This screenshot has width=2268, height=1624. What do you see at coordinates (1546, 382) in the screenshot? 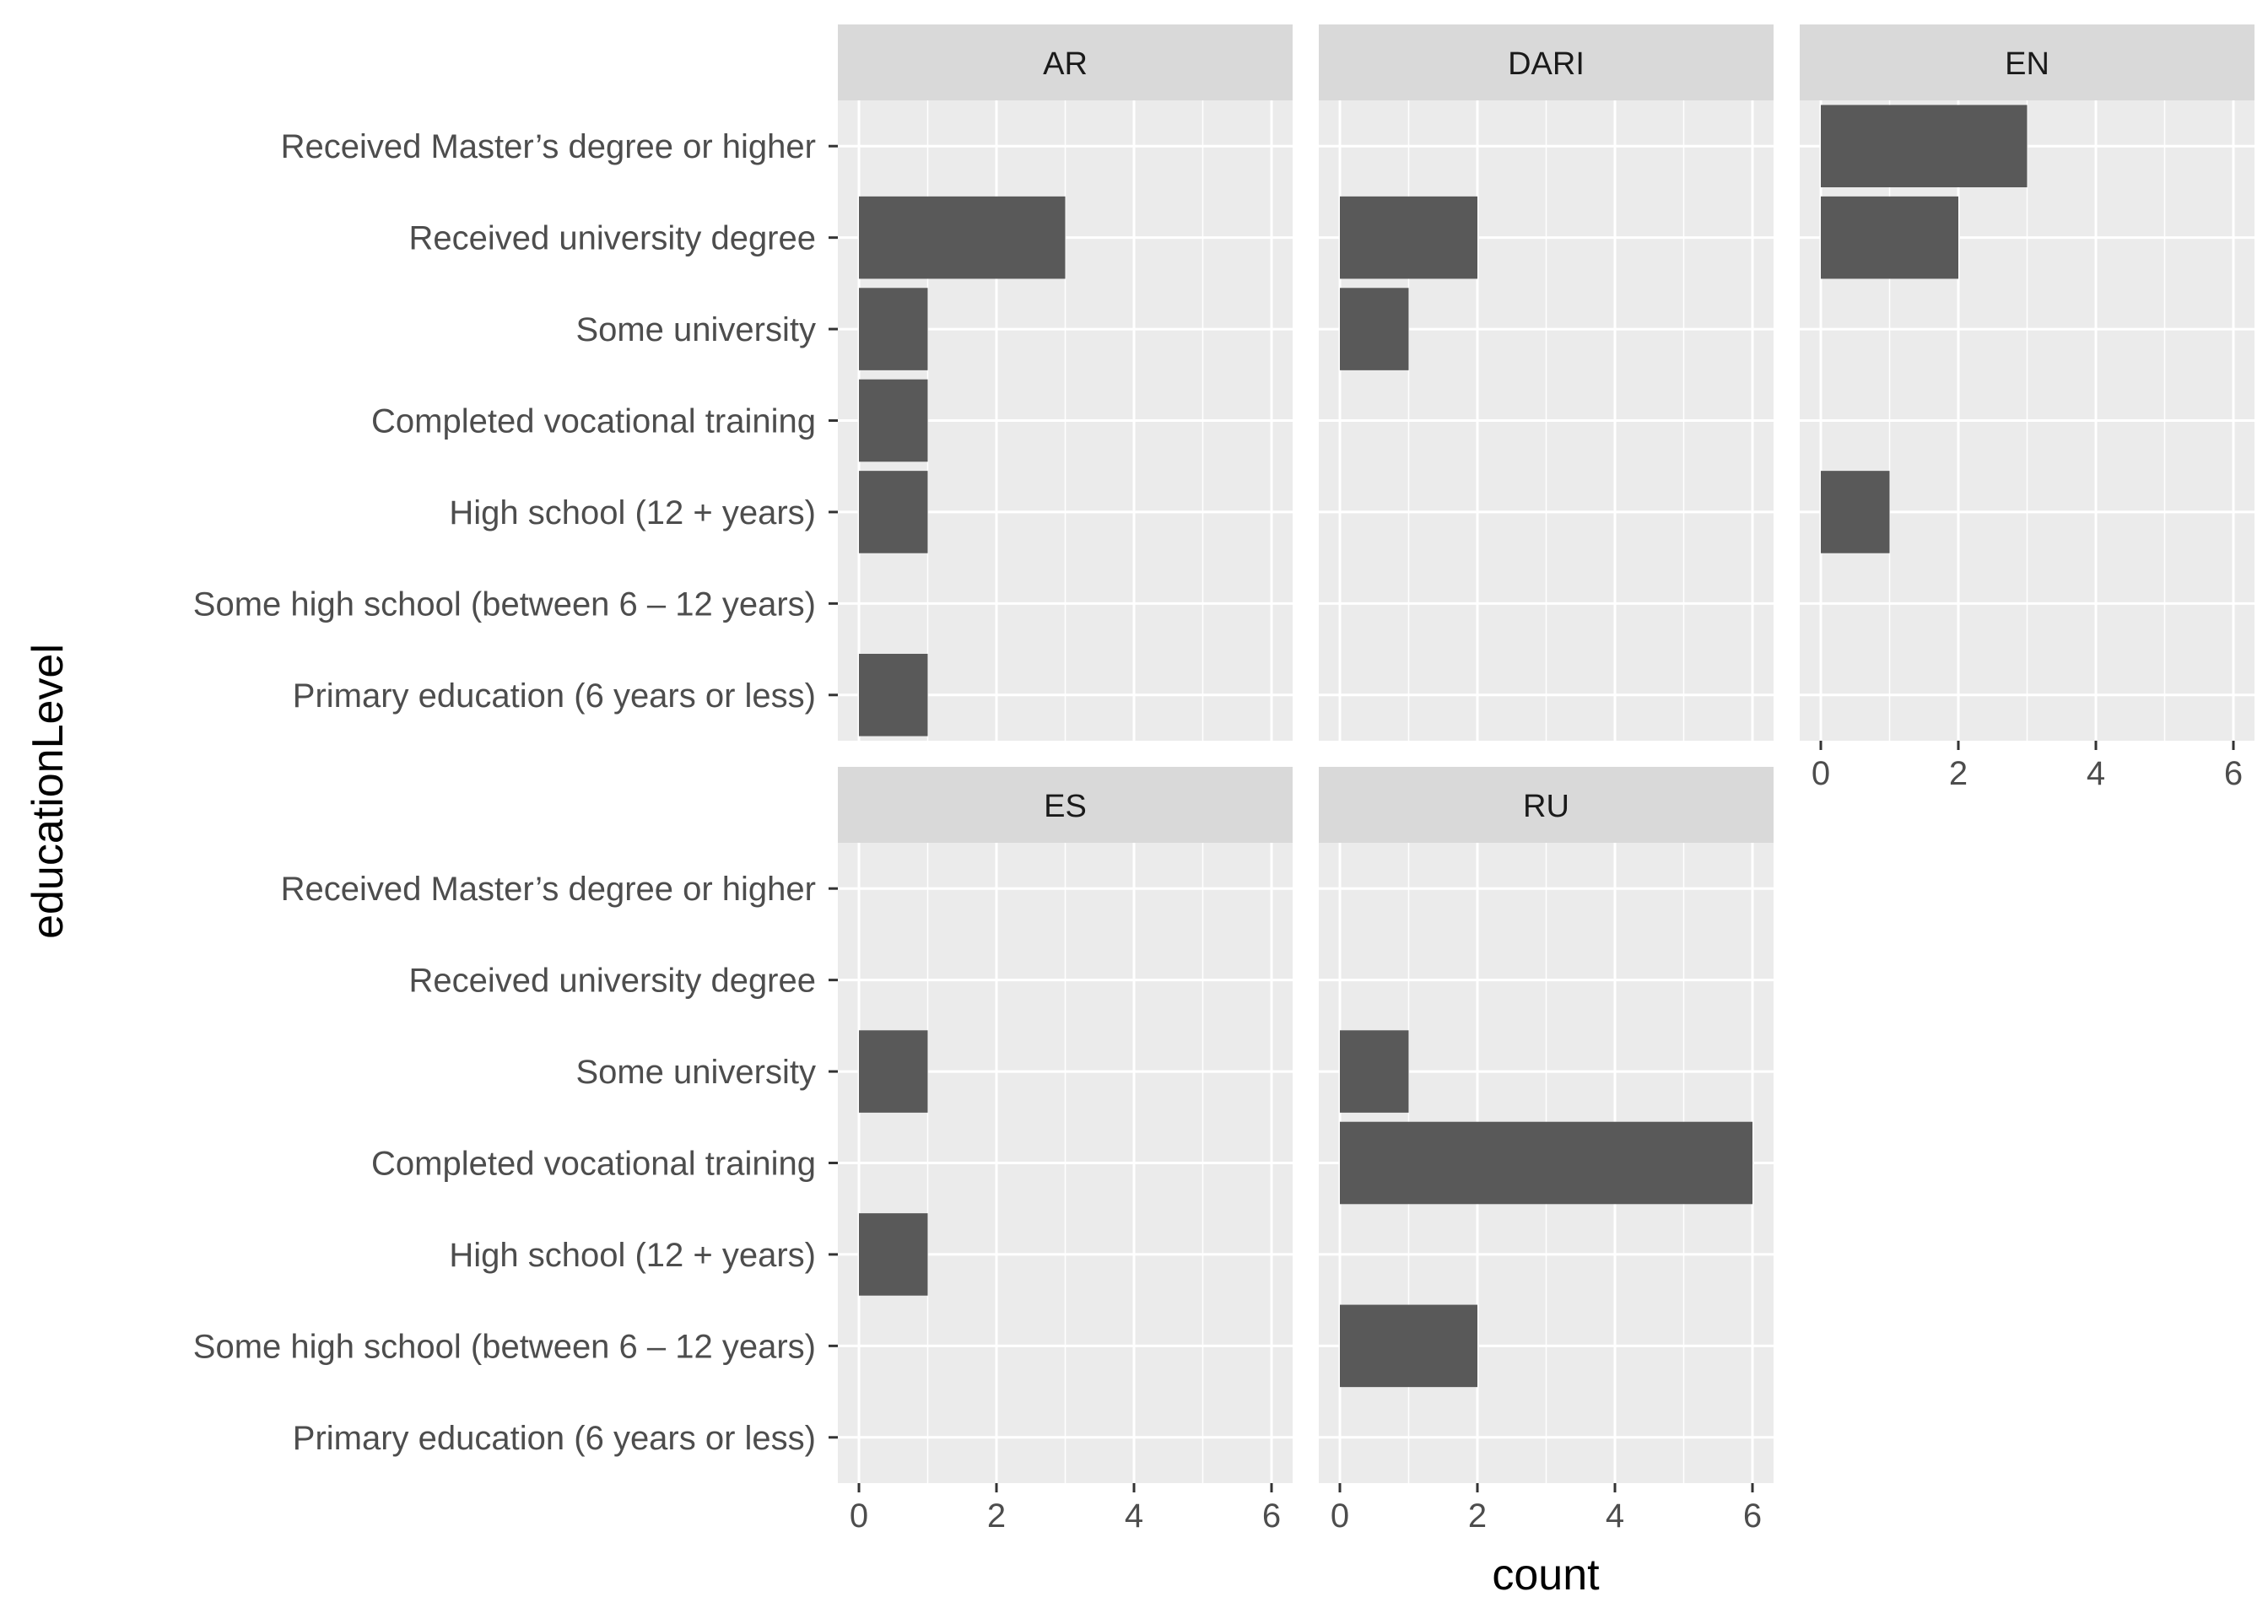
I see `panel-dari: DARI` at bounding box center [1546, 382].